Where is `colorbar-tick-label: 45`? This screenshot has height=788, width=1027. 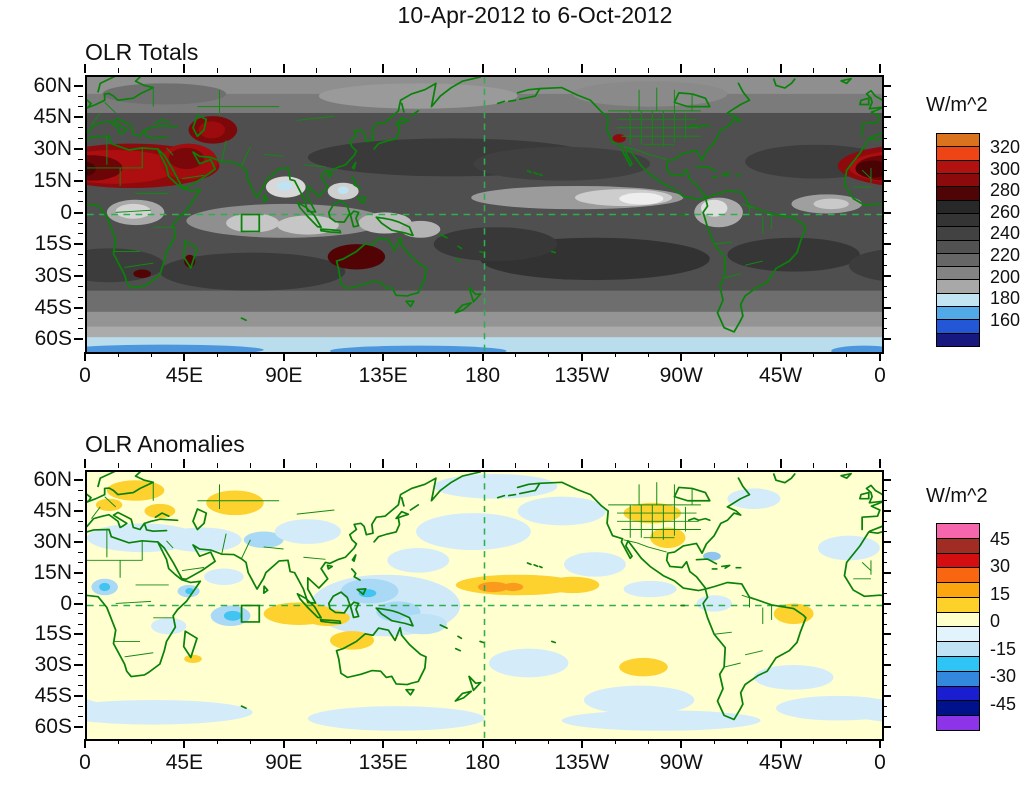 colorbar-tick-label: 45 is located at coordinates (1000, 539).